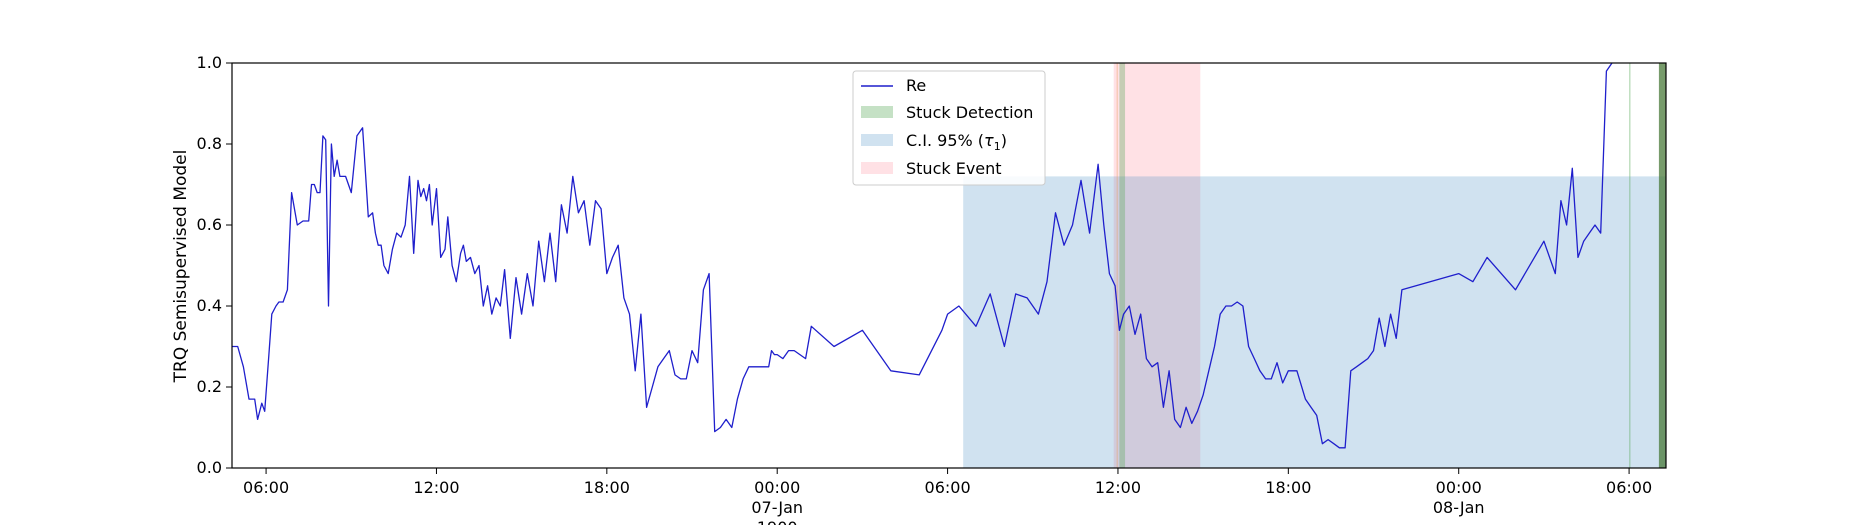  What do you see at coordinates (209, 467) in the screenshot?
I see `y-tick-label: 0.0` at bounding box center [209, 467].